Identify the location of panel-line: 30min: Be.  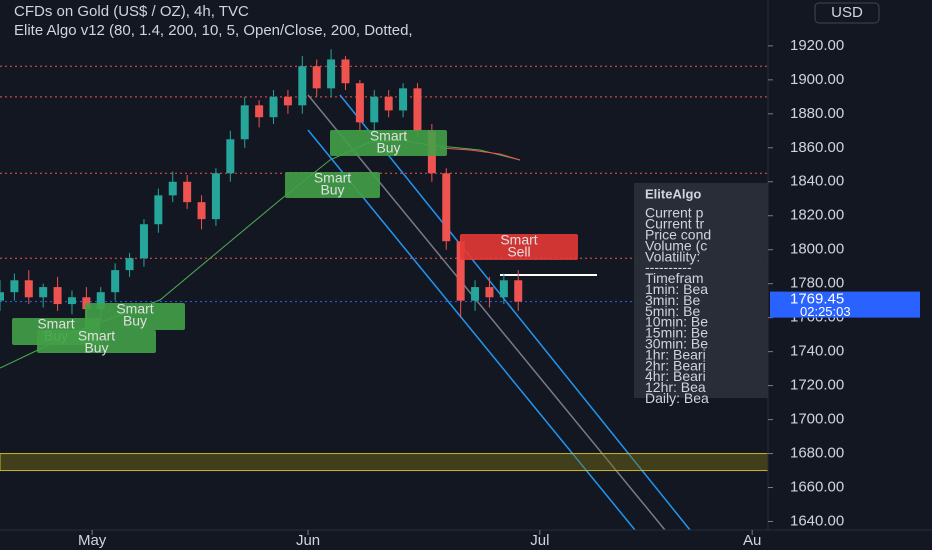
(676, 344).